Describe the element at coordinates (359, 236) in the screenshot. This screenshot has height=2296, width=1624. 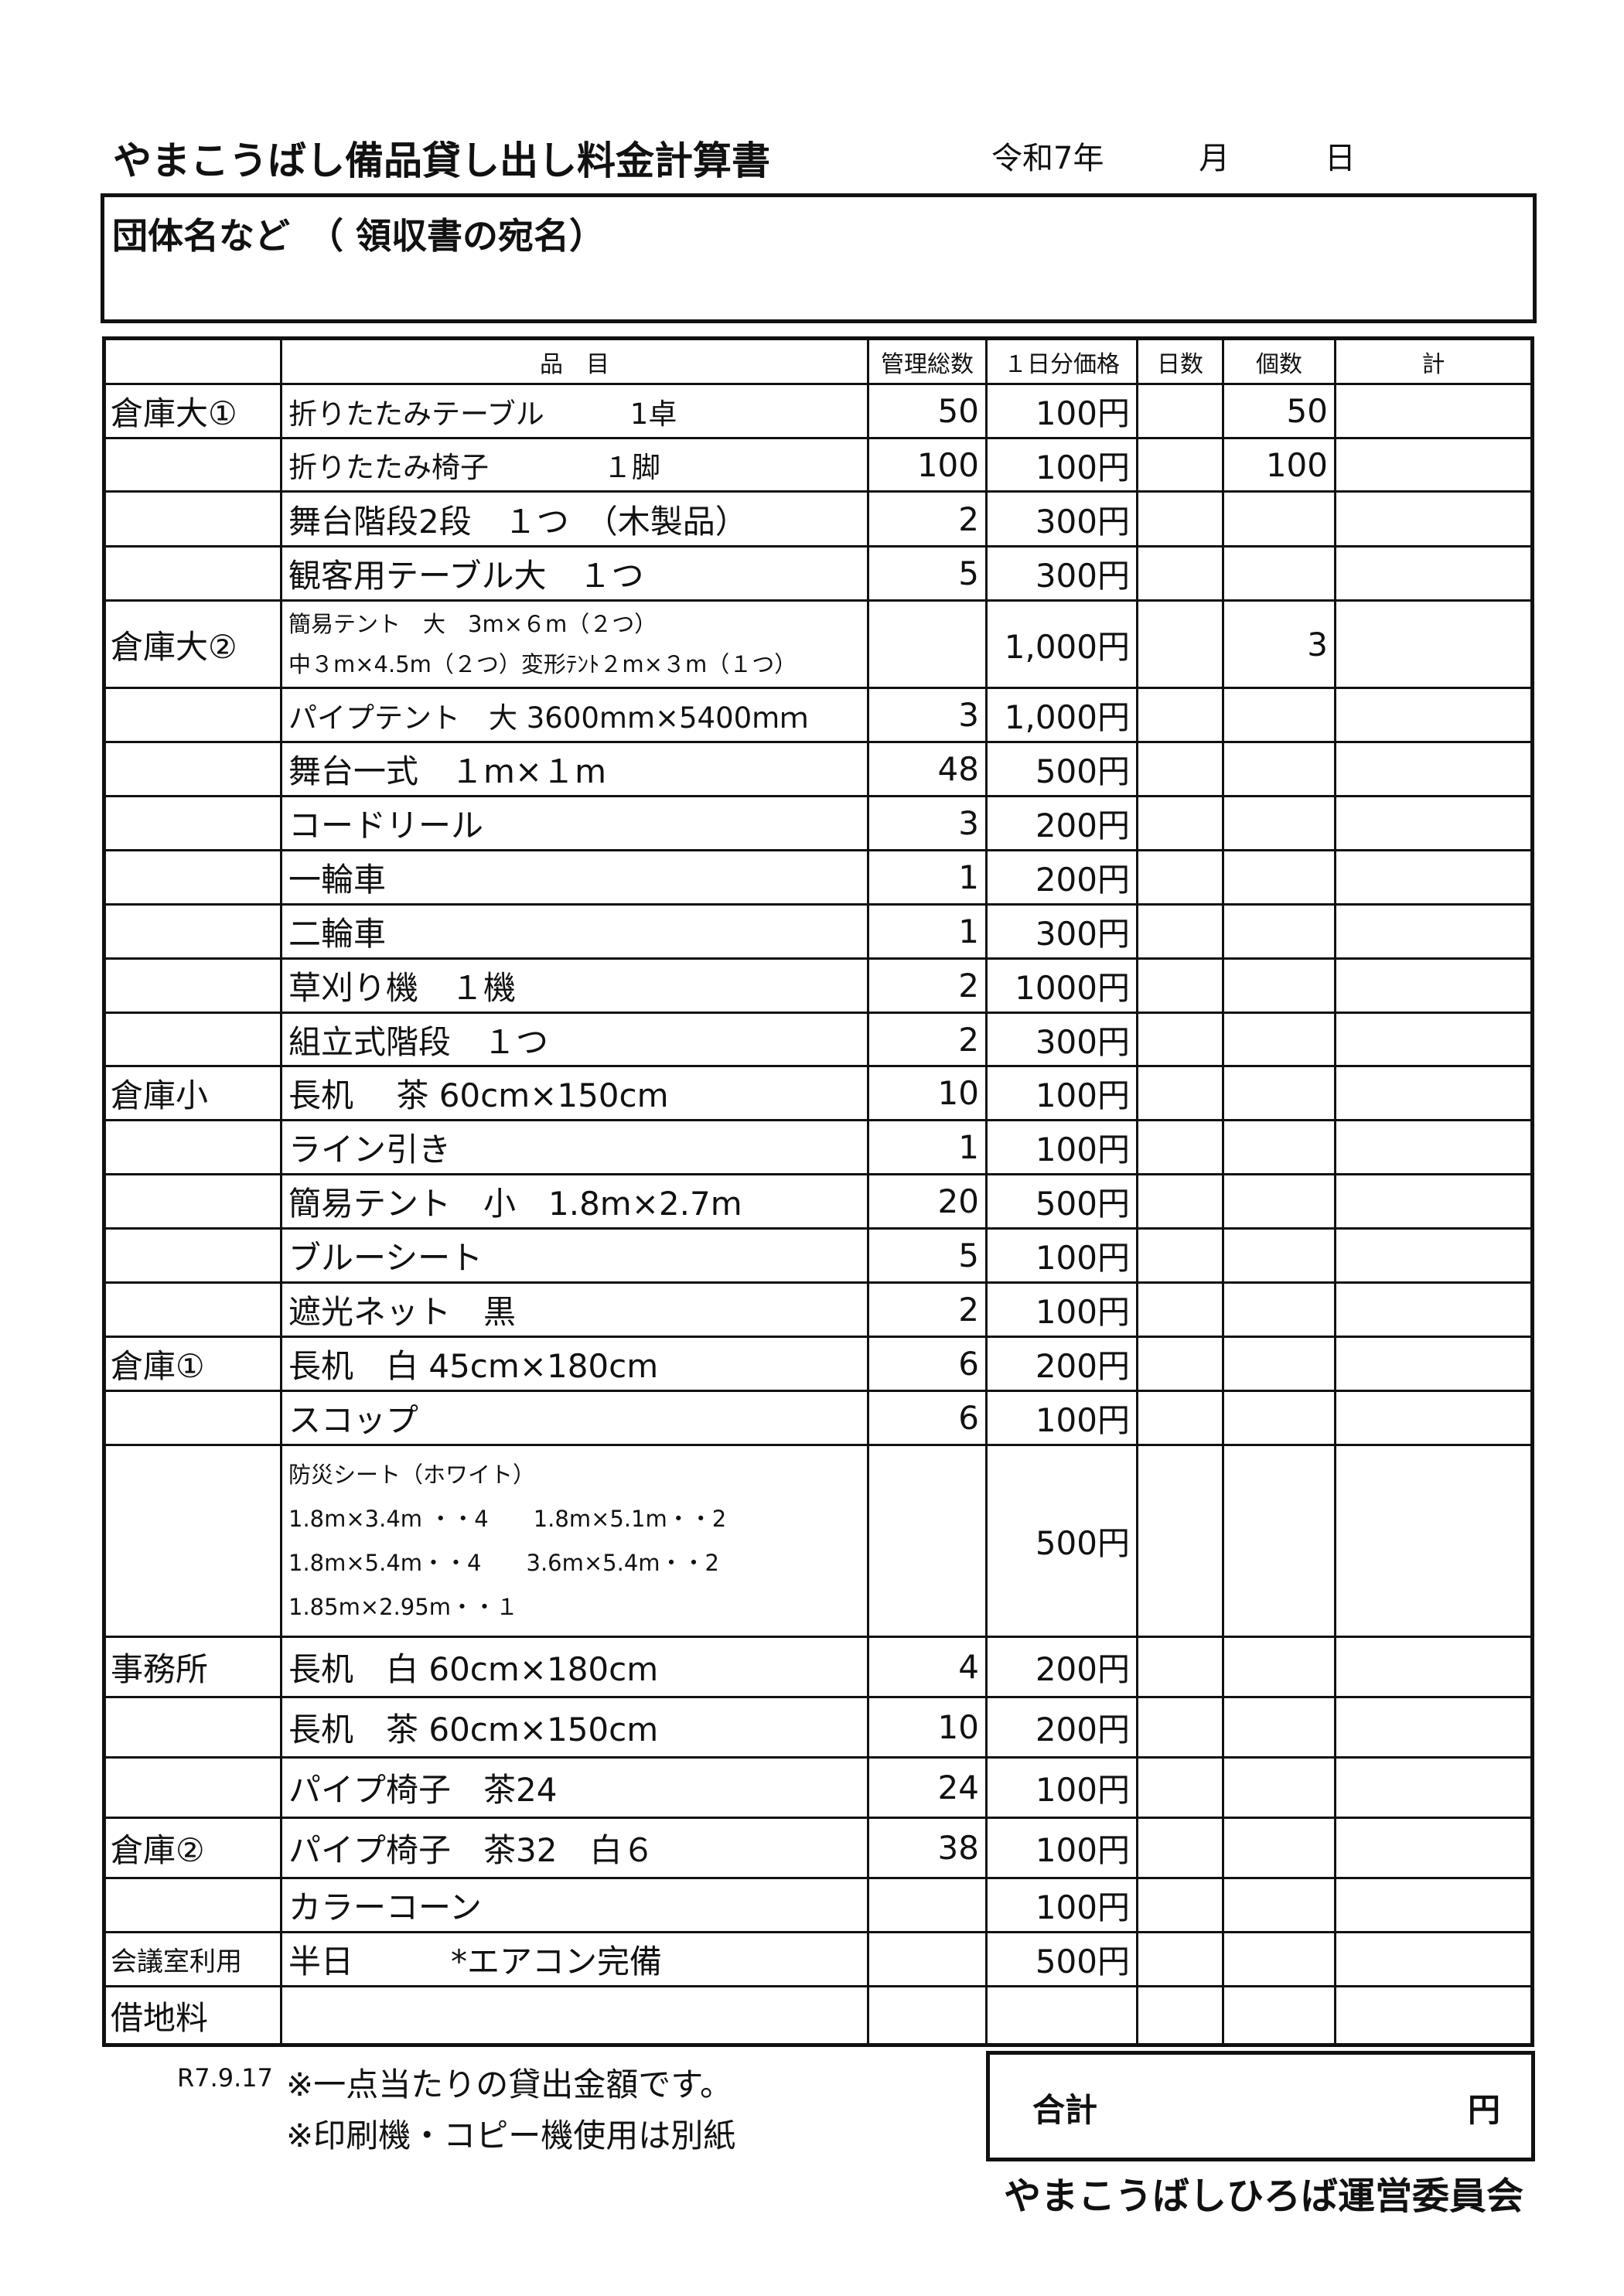
I see `organization-name-label: 団体名など （ 領収書の宛名）` at that location.